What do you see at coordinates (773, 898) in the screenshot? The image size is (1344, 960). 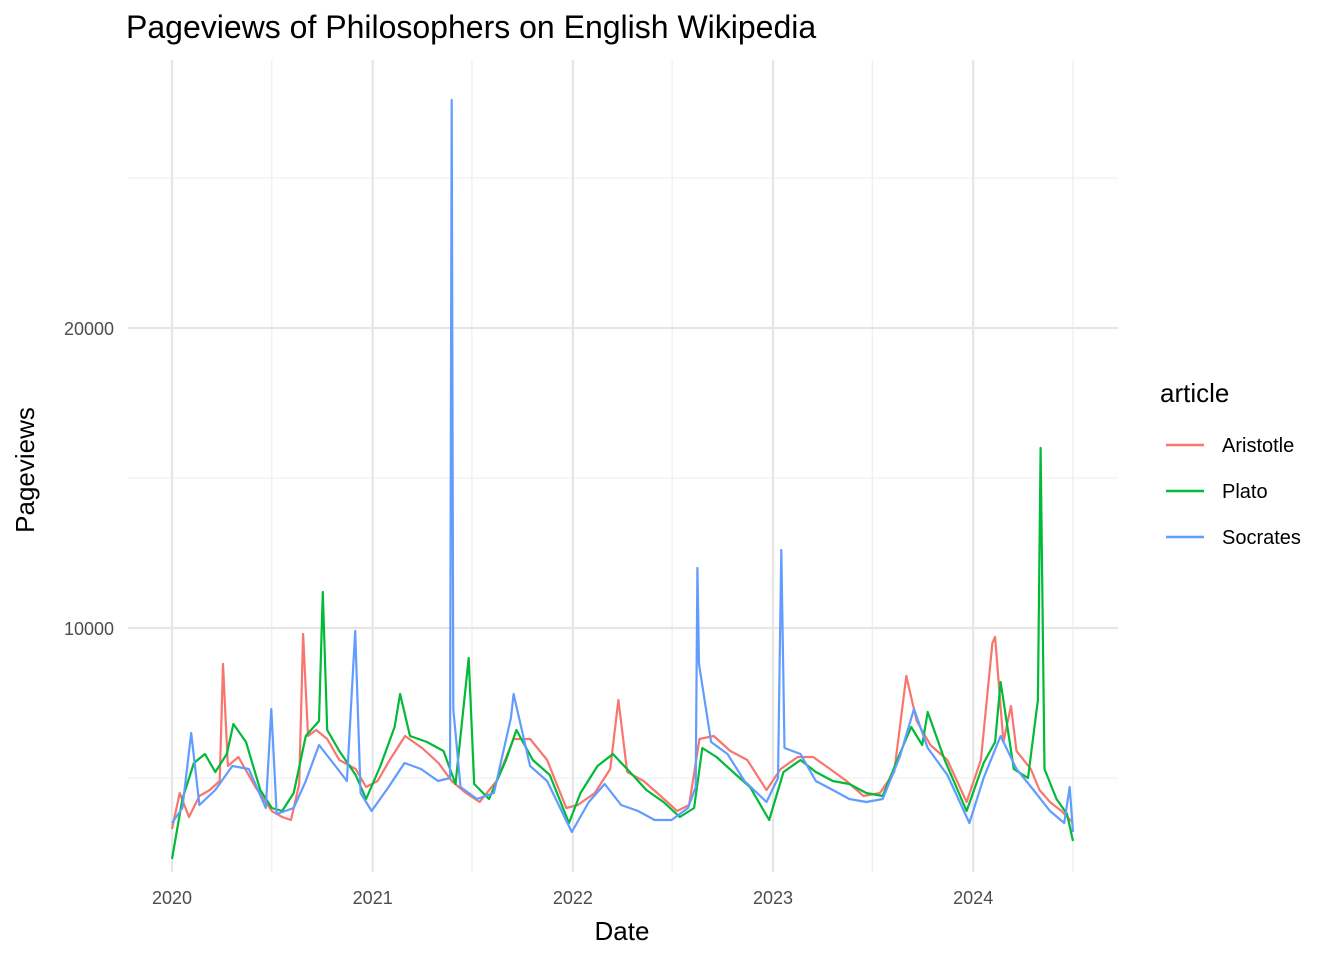 I see `x-tick-label: 2023` at bounding box center [773, 898].